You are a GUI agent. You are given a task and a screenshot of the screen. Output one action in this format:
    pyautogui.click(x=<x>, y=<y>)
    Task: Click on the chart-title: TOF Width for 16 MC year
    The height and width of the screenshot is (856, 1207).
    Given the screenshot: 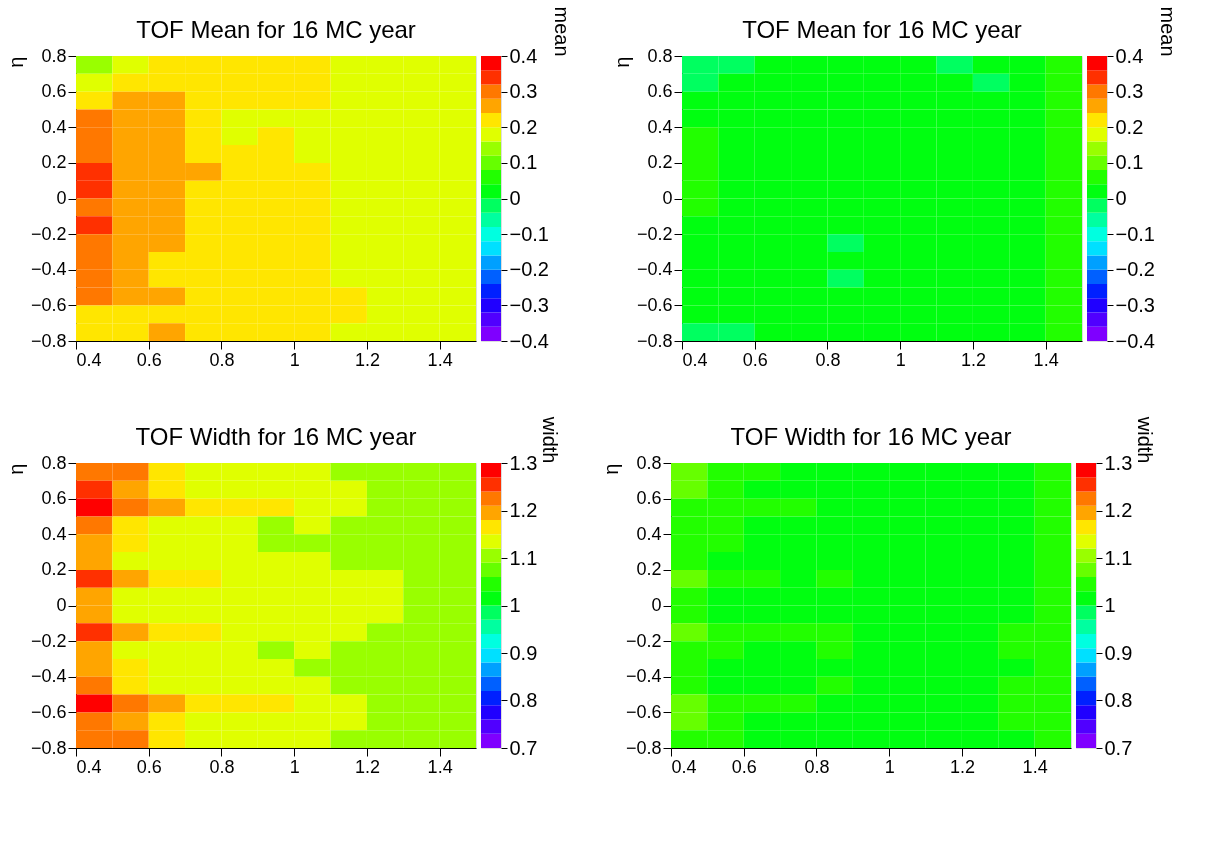 What is the action you would take?
    pyautogui.click(x=276, y=436)
    